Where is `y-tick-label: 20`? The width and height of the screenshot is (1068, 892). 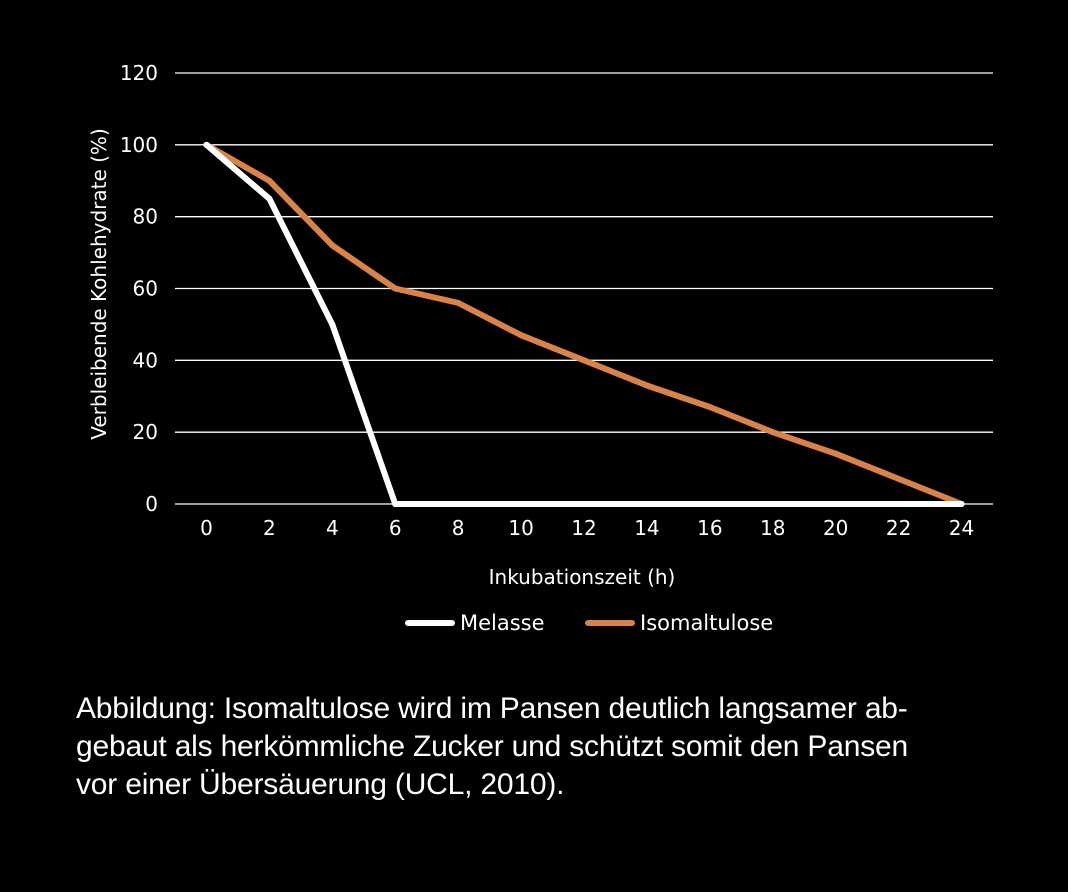
y-tick-label: 20 is located at coordinates (145, 432).